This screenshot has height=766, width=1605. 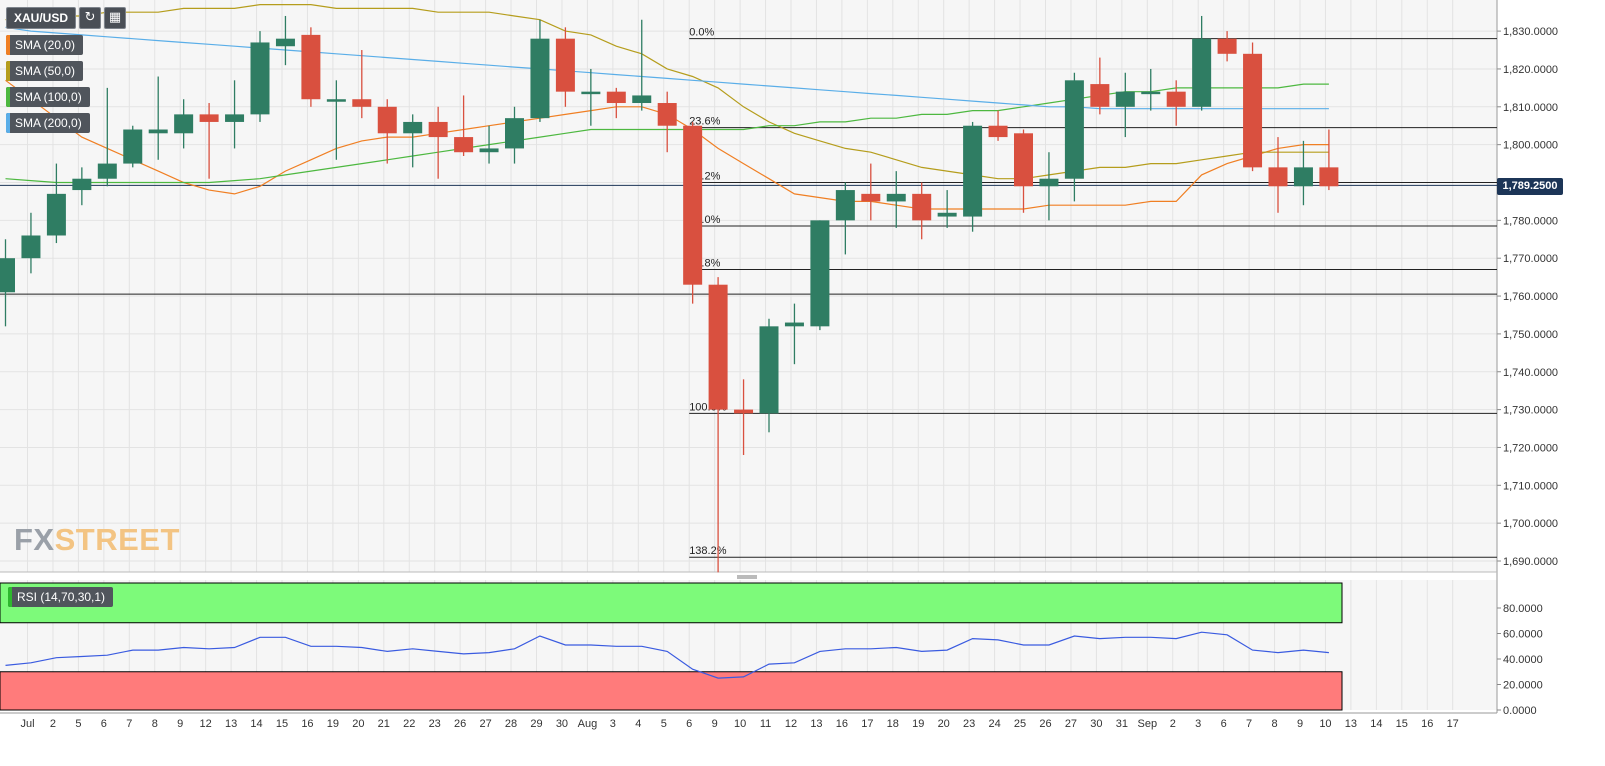 What do you see at coordinates (638, 724) in the screenshot?
I see `x-tick-label: 4` at bounding box center [638, 724].